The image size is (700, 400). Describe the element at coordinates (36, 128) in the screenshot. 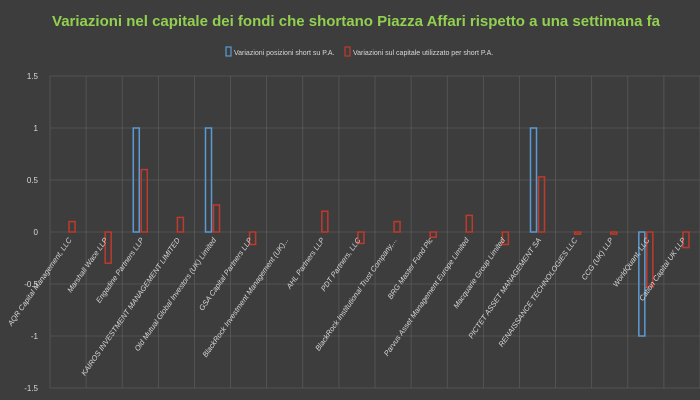

I see `y-tick-label: 1` at that location.